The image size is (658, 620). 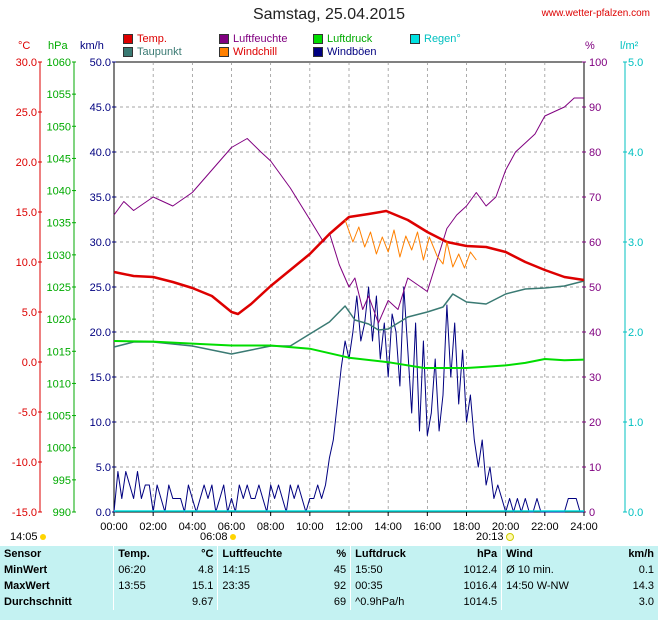 I want to click on stats-wind-value: 3.0, so click(x=646, y=602).